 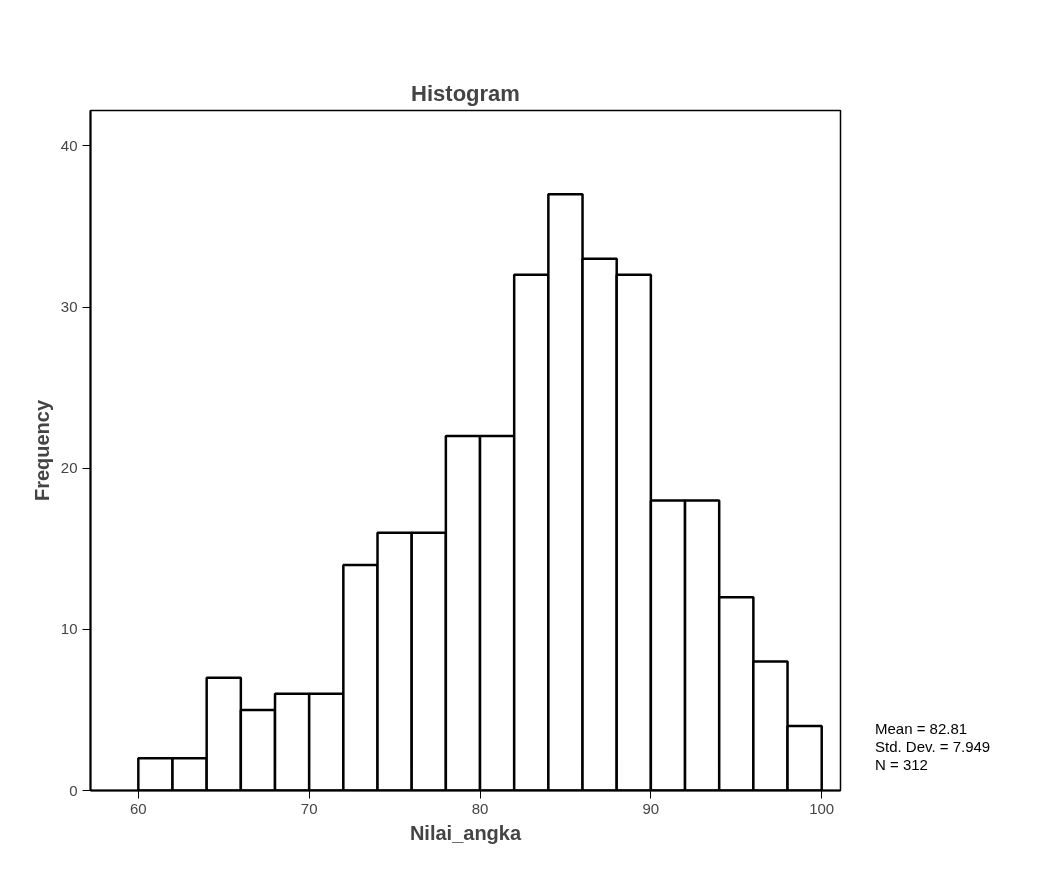 What do you see at coordinates (73, 790) in the screenshot?
I see `y-tick-label: 0` at bounding box center [73, 790].